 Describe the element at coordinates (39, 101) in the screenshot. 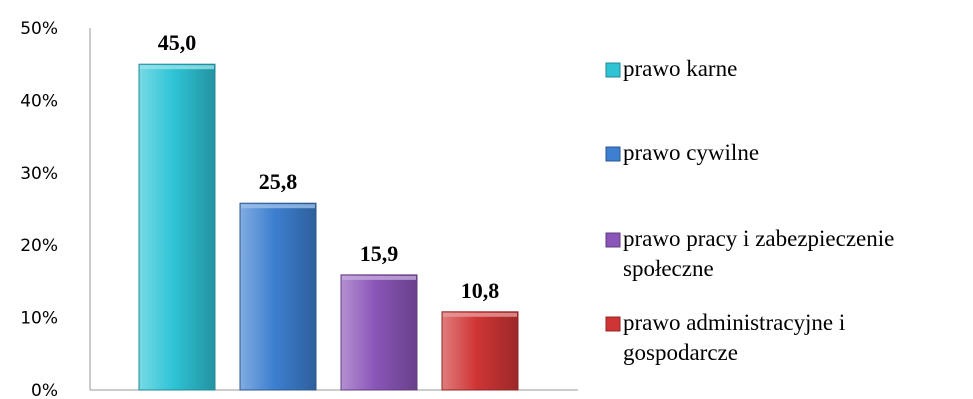

I see `y-tick-label: 40%` at that location.